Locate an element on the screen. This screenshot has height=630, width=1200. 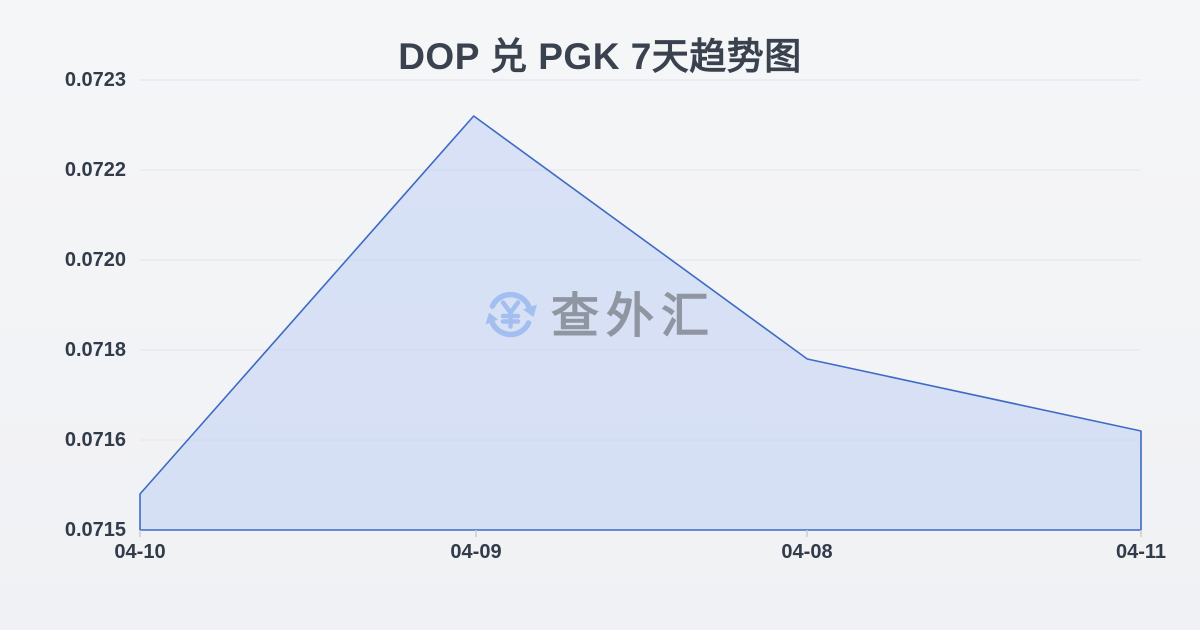
y-axis-tick-label: 0.0722 is located at coordinates (95, 170).